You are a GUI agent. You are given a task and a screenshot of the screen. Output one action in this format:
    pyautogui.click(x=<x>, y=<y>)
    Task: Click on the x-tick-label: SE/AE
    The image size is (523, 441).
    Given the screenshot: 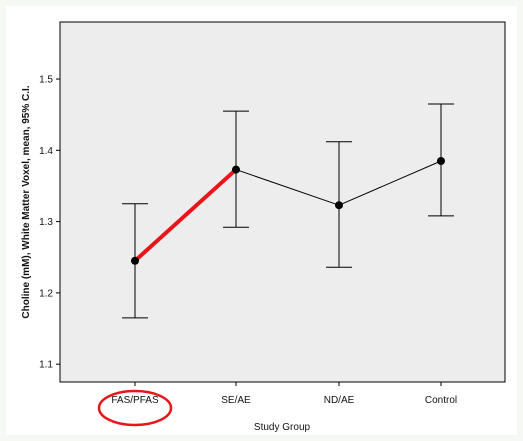 What is the action you would take?
    pyautogui.click(x=236, y=400)
    